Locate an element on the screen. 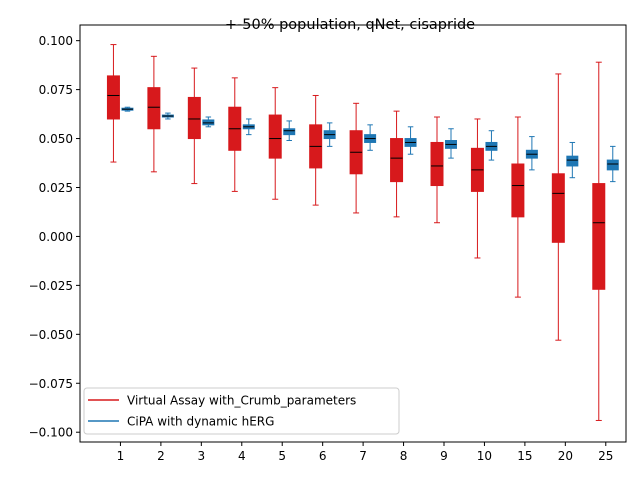  y-tick-label: 0.025 is located at coordinates (56, 188).